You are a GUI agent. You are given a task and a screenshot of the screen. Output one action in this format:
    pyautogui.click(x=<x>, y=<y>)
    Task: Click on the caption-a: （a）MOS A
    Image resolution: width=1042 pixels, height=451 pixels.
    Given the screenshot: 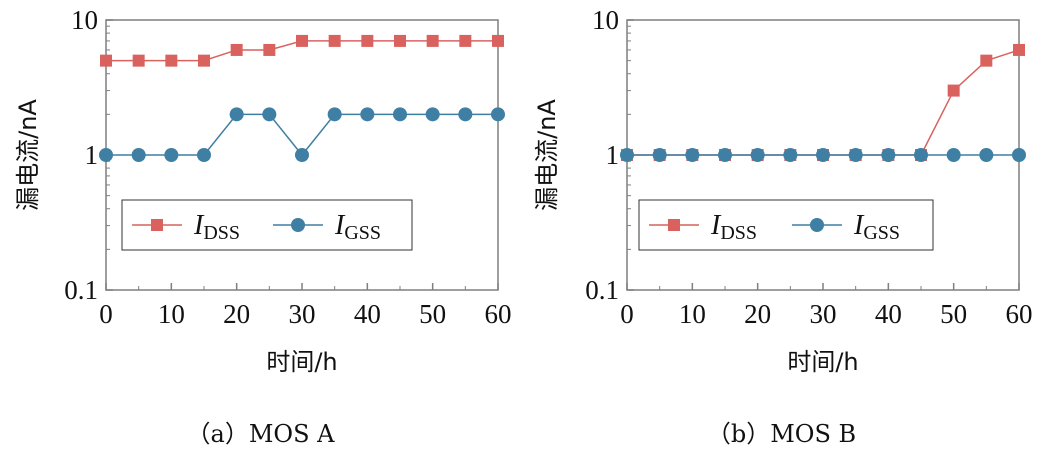 What is the action you would take?
    pyautogui.click(x=260, y=434)
    